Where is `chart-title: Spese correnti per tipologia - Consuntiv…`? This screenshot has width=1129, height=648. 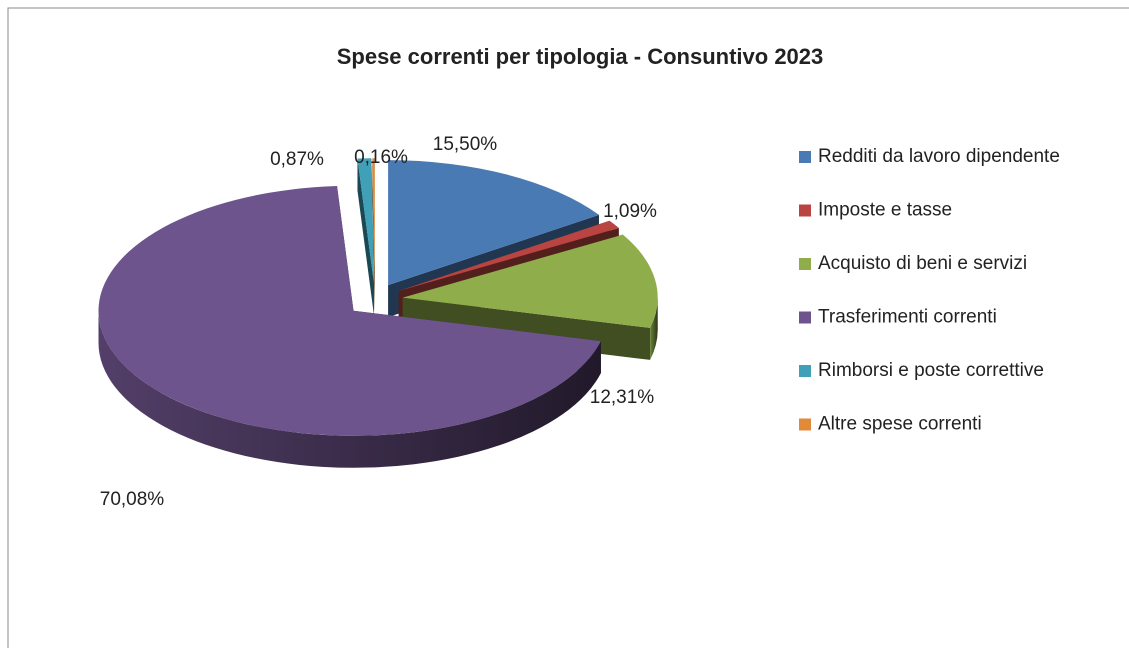
chart-title: Spese correnti per tipologia - Consuntiv… is located at coordinates (580, 56).